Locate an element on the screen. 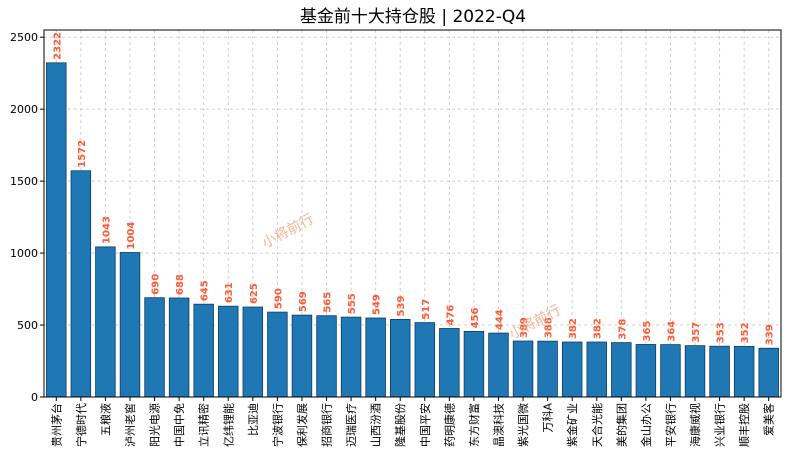 This screenshot has width=800, height=450. data-label: 690 is located at coordinates (156, 284).